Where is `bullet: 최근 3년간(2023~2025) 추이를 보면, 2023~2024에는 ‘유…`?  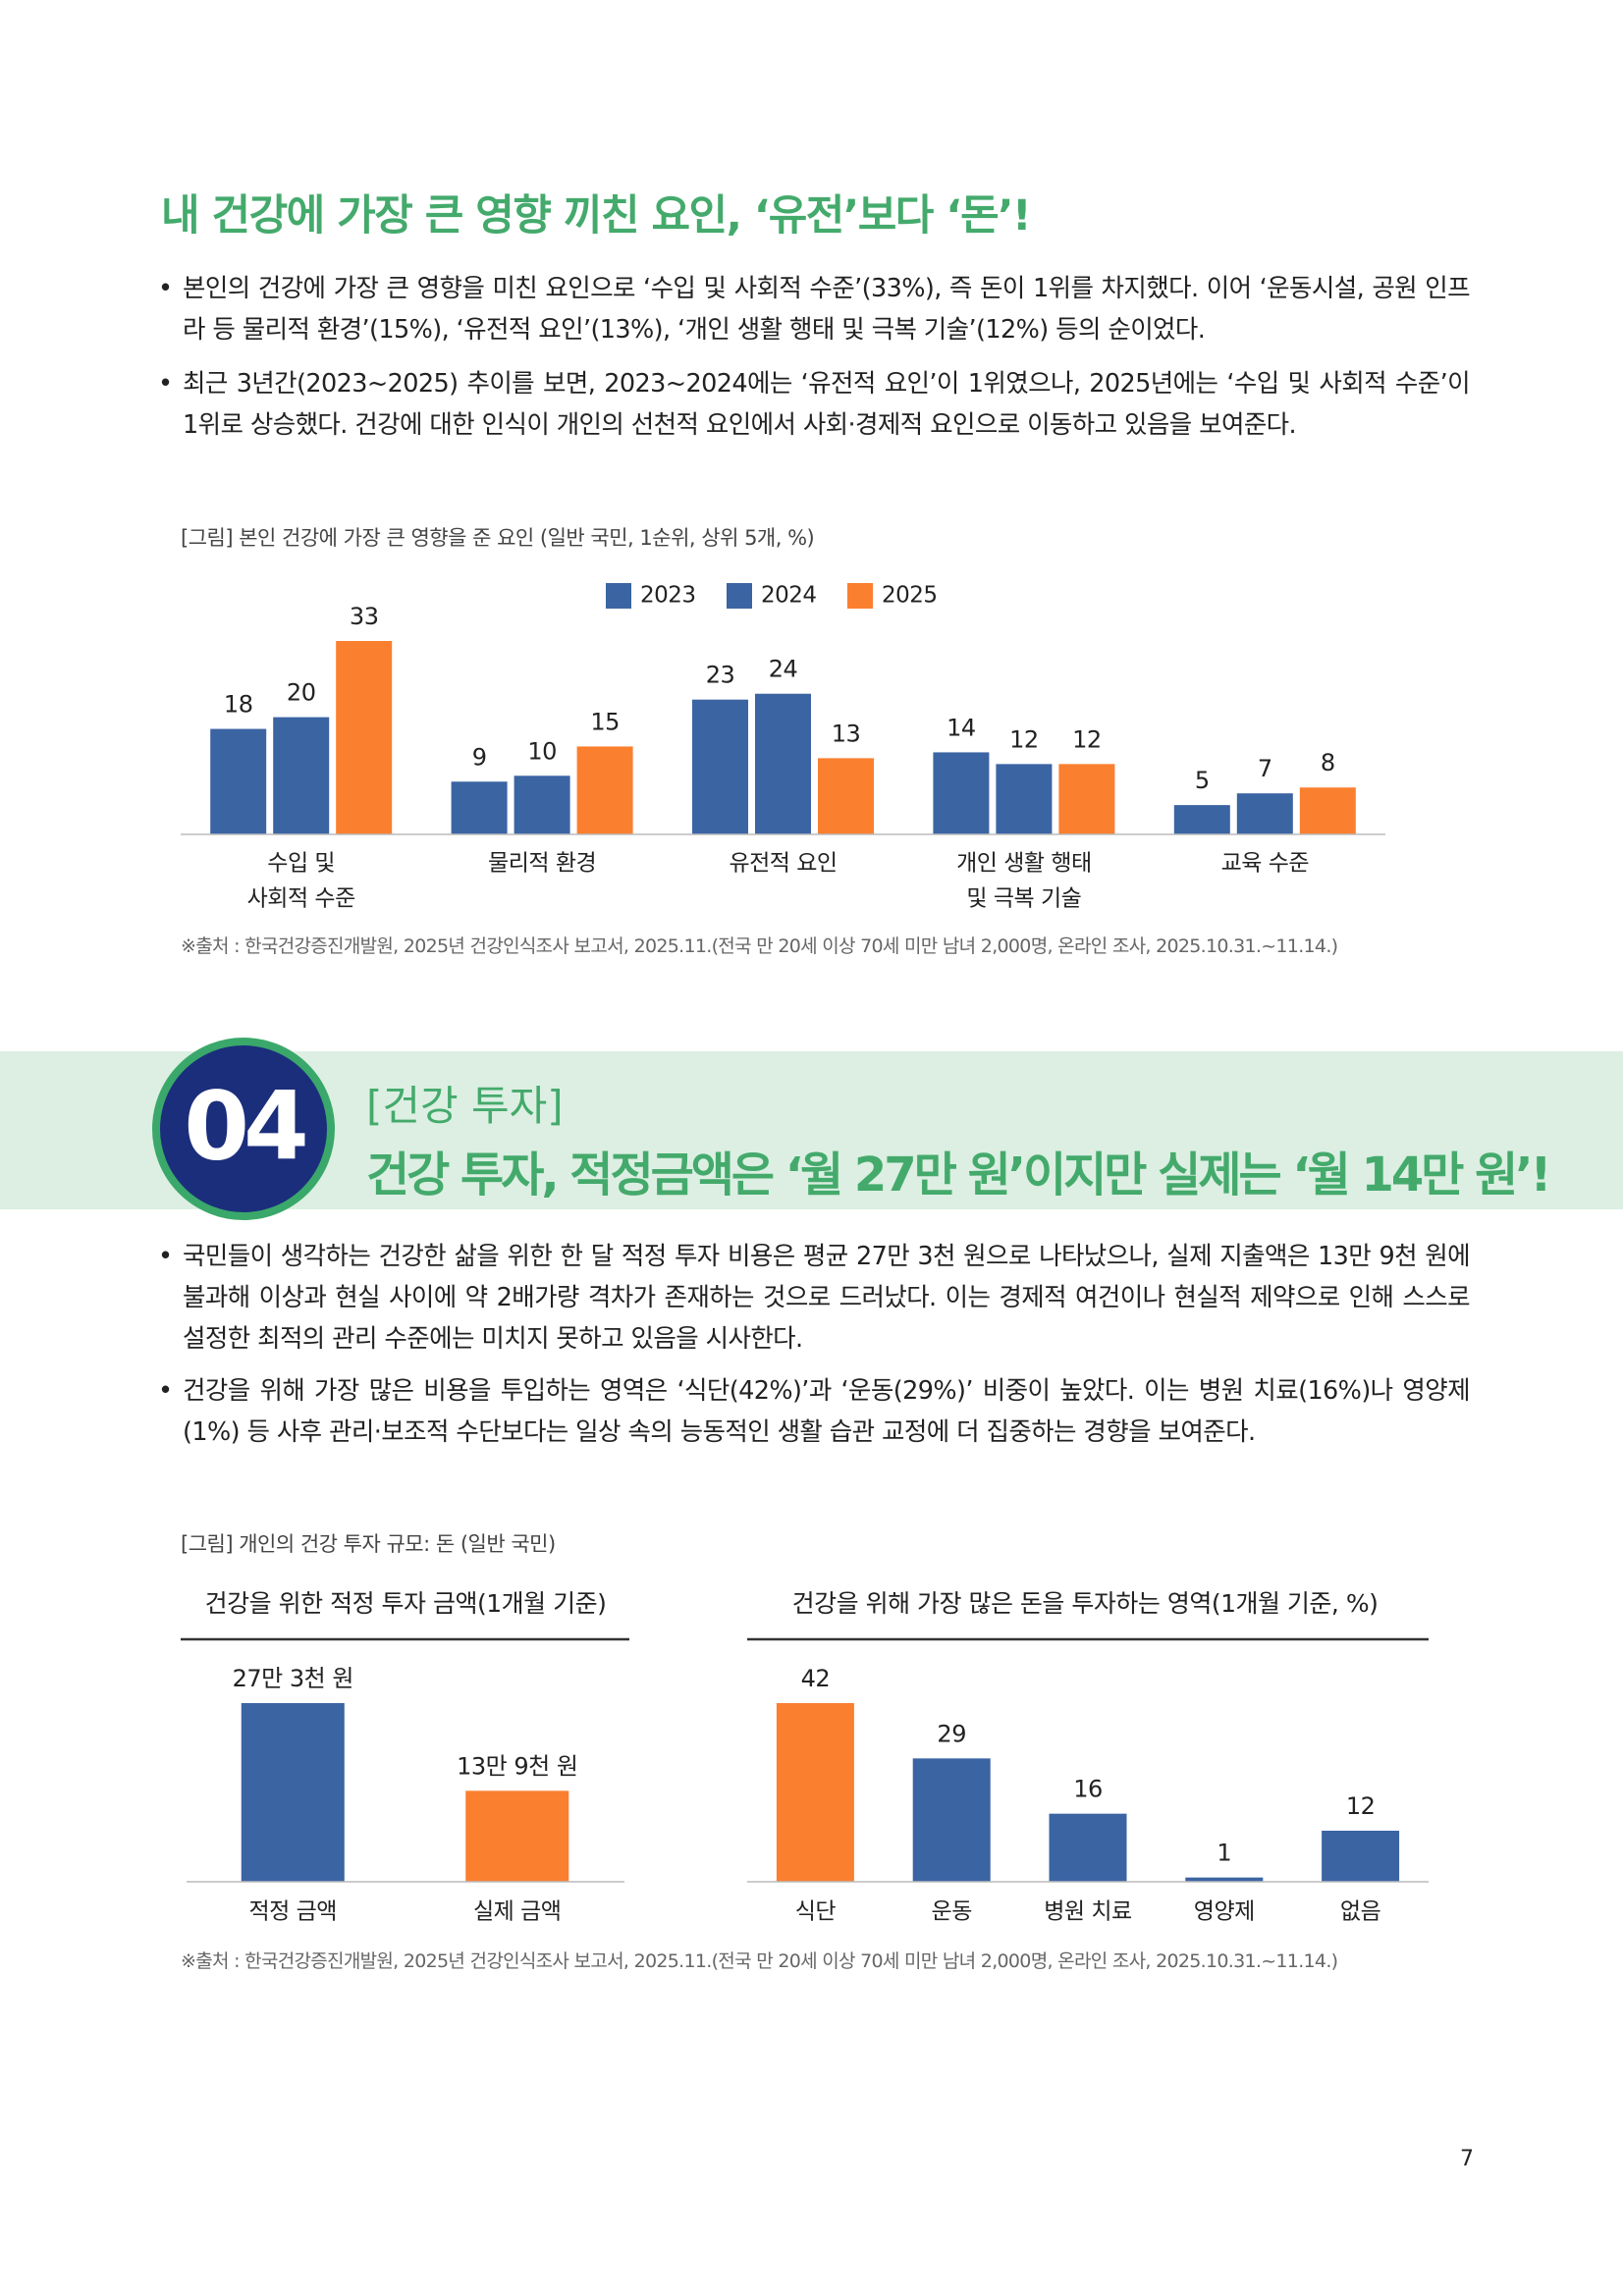 bullet: 최근 3년간(2023~2025) 추이를 보면, 2023~2024에는 ‘유… is located at coordinates (814, 404).